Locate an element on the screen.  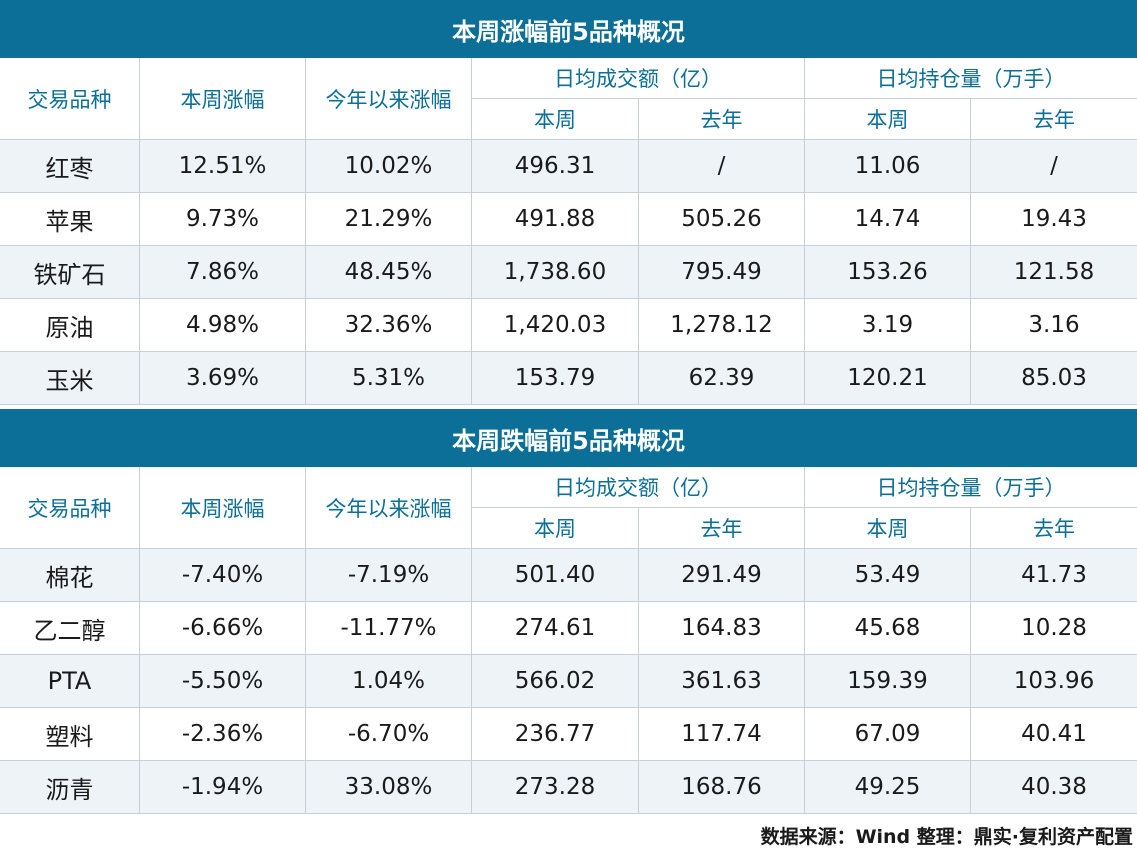
oi-last-year-cell: 121.58 is located at coordinates (1054, 272).